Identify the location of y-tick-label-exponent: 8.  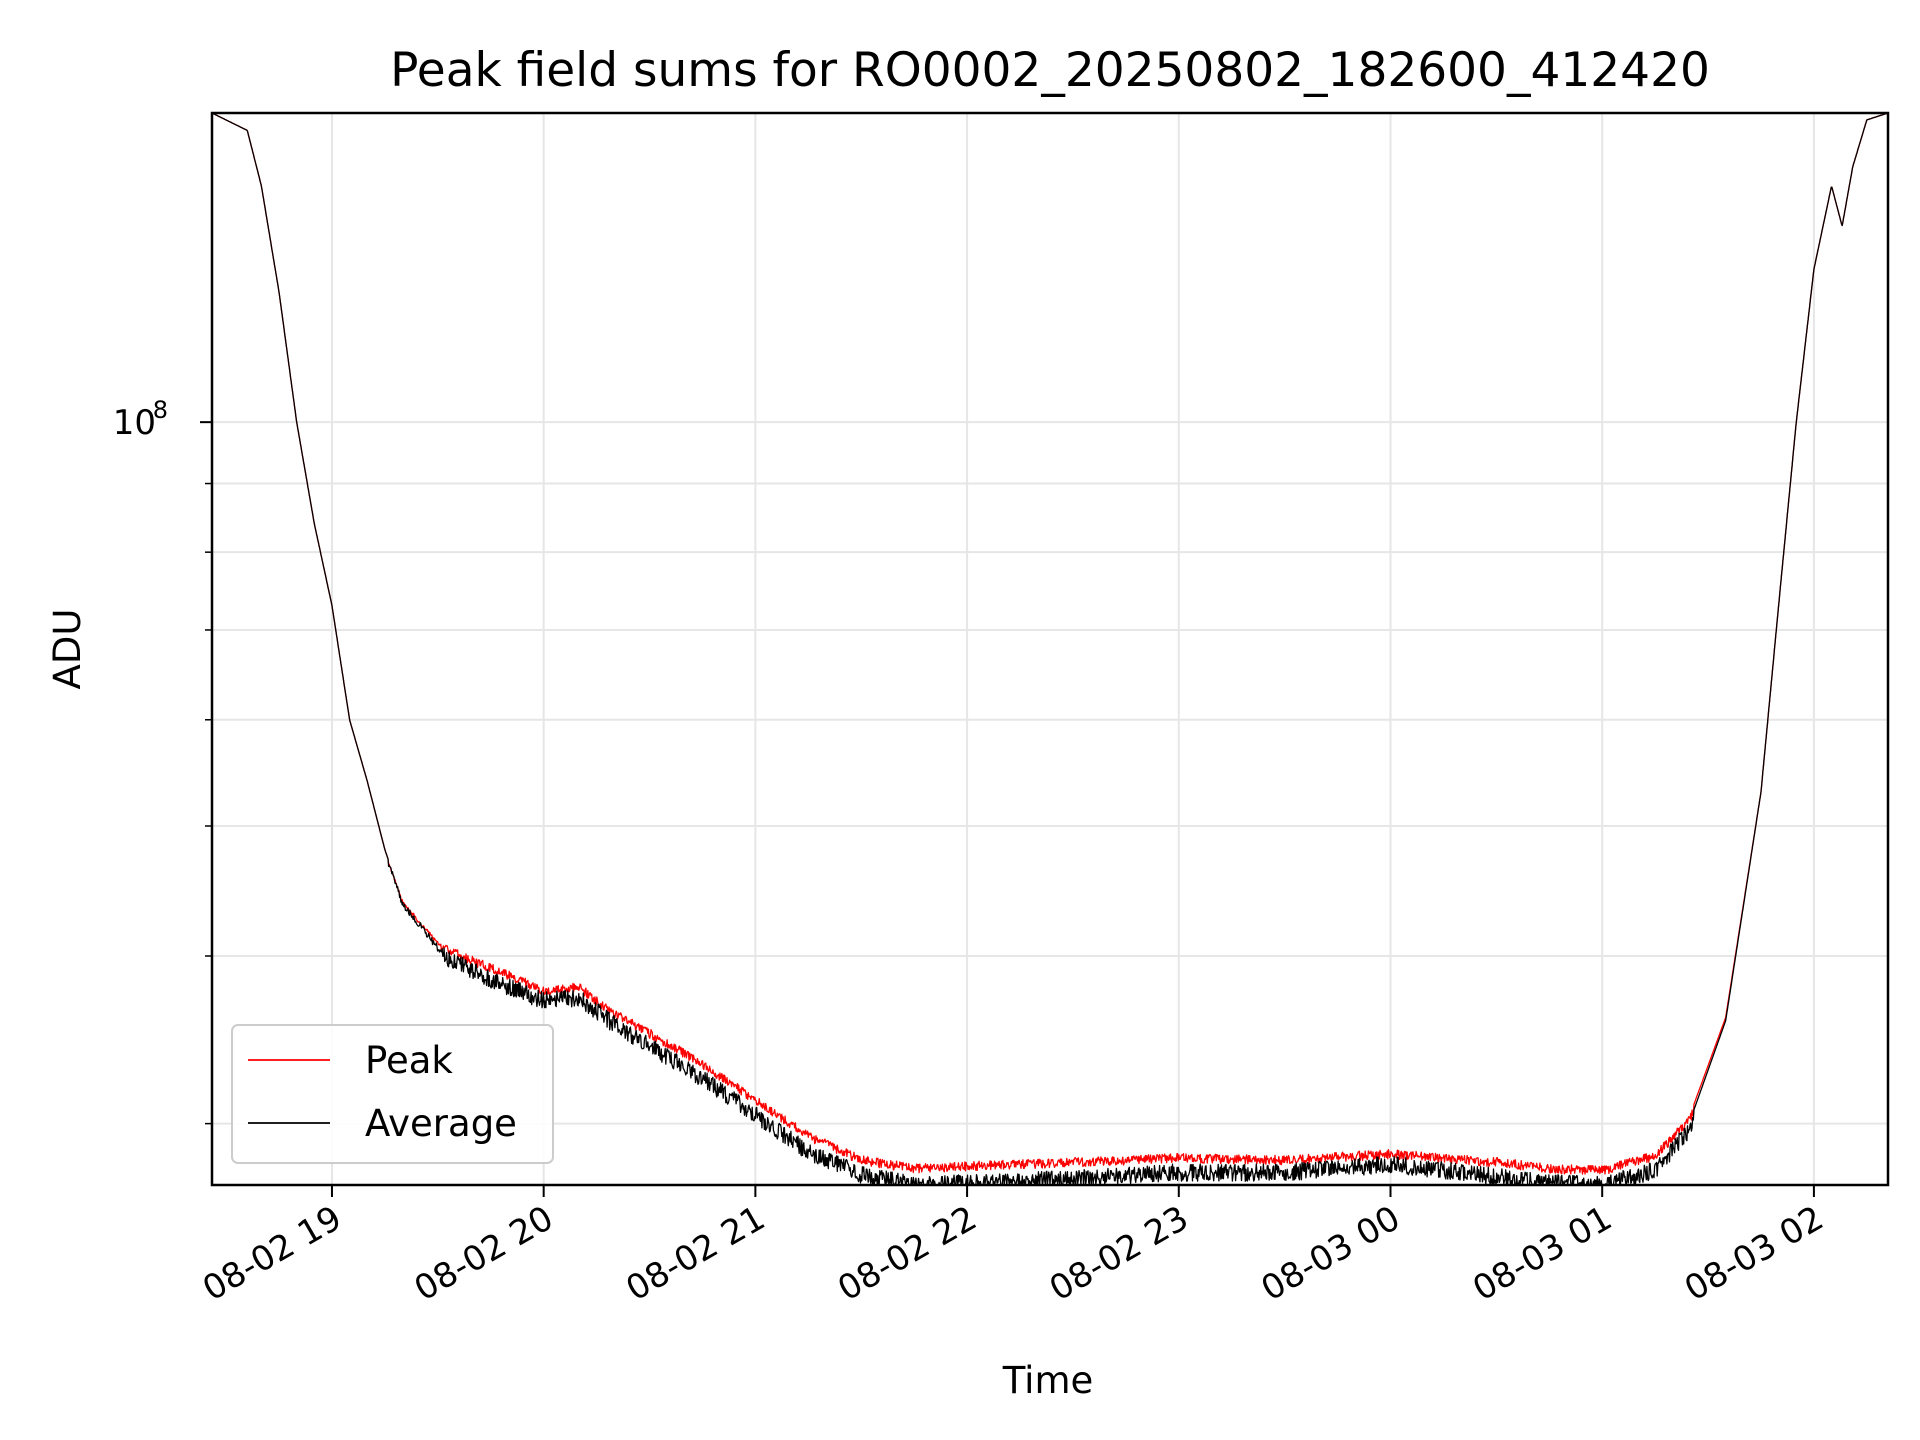
(160, 410).